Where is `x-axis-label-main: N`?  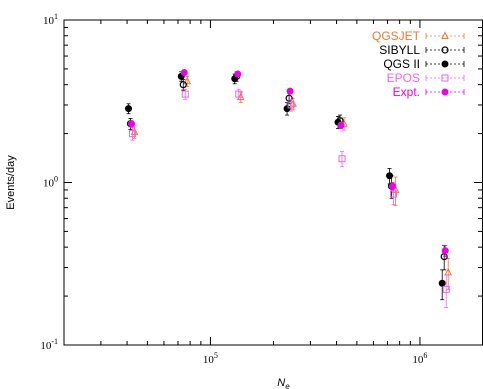
x-axis-label-main: N is located at coordinates (281, 383).